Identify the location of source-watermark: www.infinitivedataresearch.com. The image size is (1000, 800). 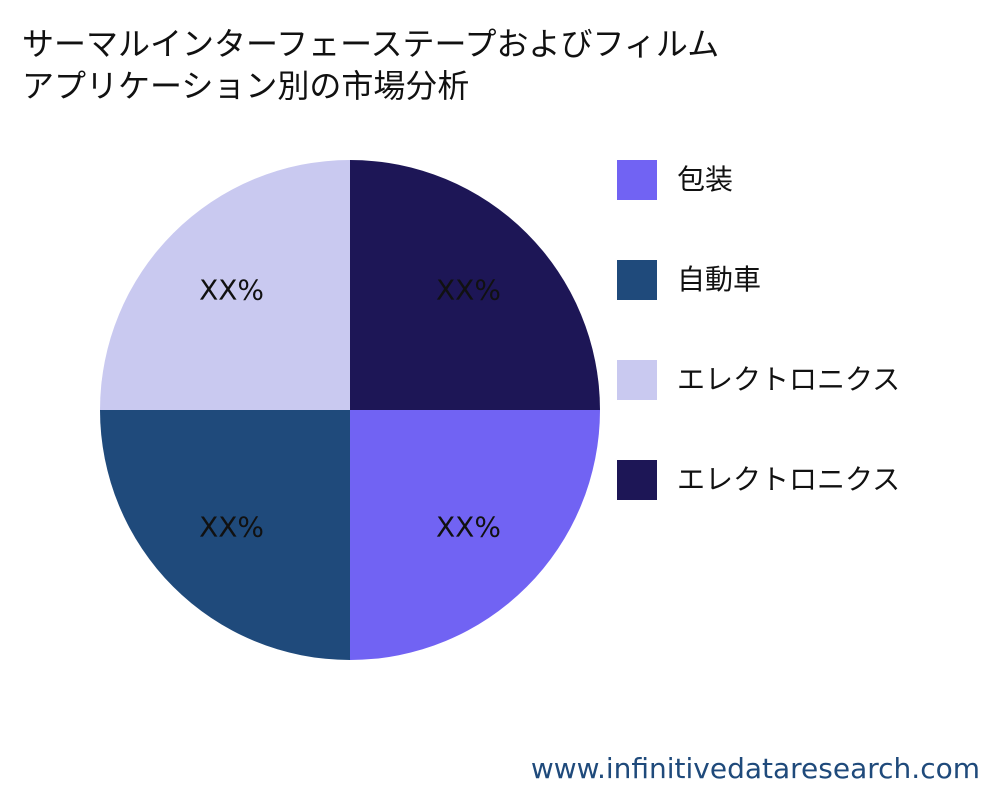
(755, 768).